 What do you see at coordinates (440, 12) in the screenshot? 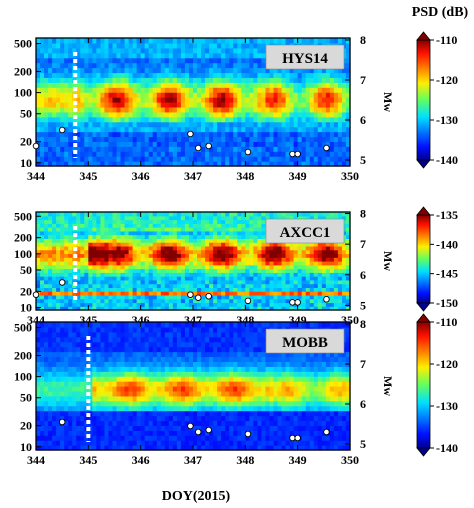
I see `colorbar-title: PSD (dB)` at bounding box center [440, 12].